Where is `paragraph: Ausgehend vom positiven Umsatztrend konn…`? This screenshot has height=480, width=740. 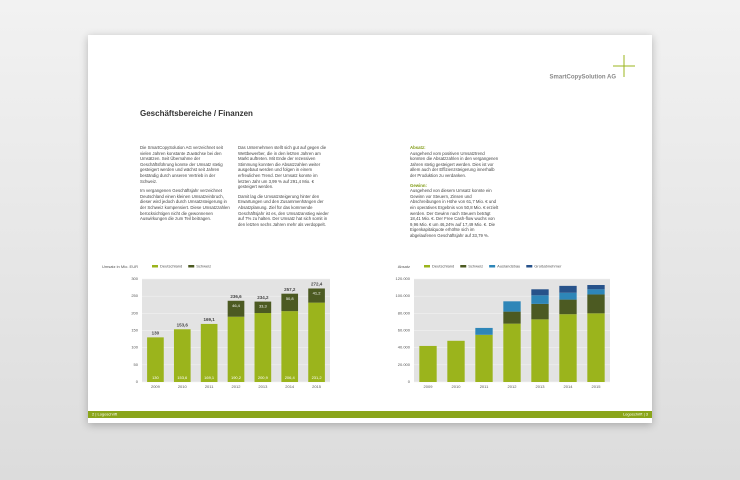 paragraph: Ausgehend vom positiven Umsatztrend konn… is located at coordinates (454, 164).